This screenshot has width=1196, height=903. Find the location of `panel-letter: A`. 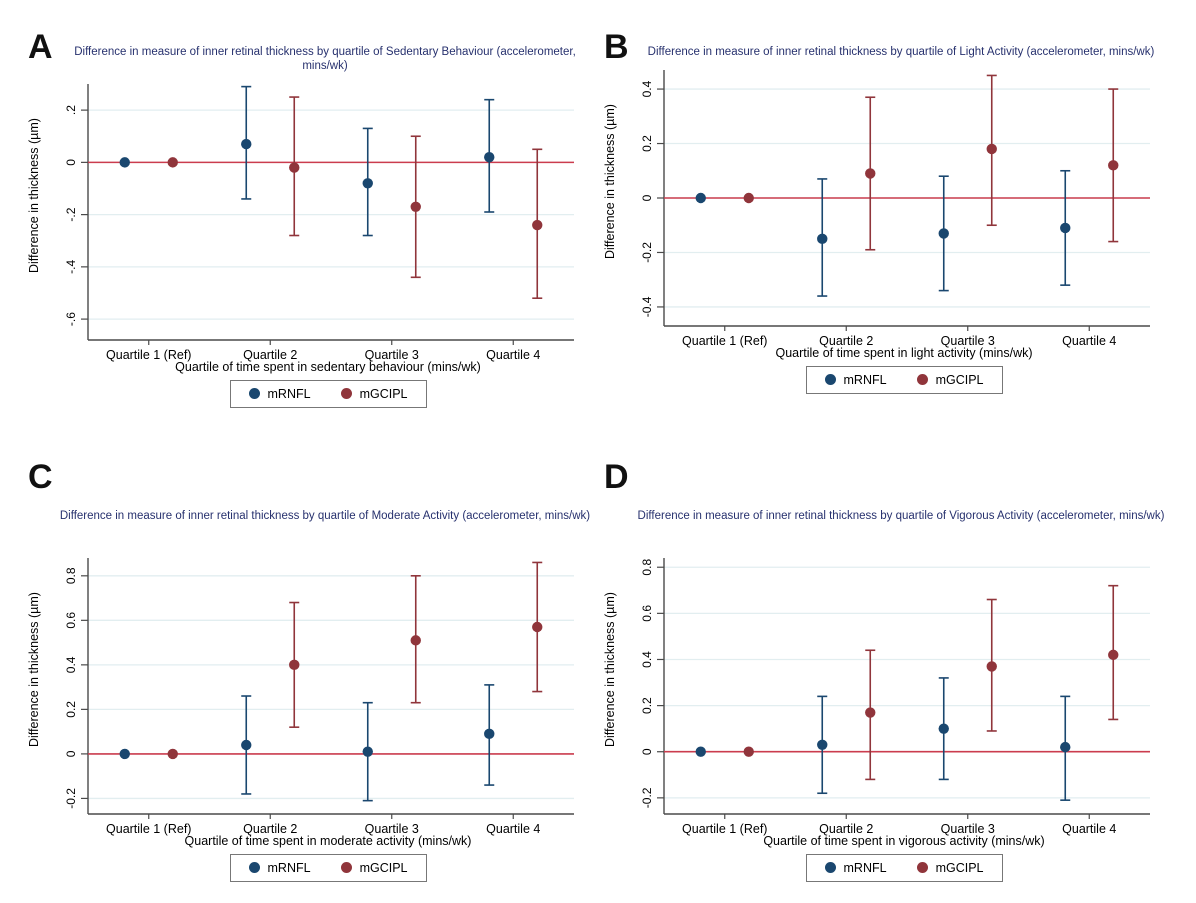

panel-letter: A is located at coordinates (40, 47).